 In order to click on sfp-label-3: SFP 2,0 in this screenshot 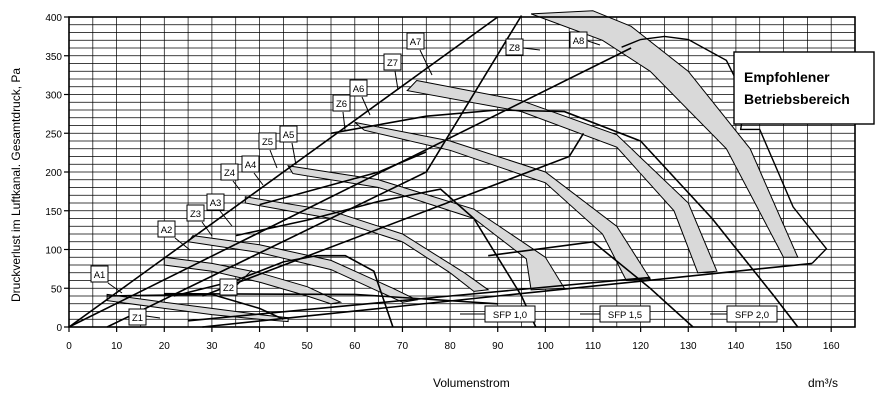, I will do `click(744, 314)`.